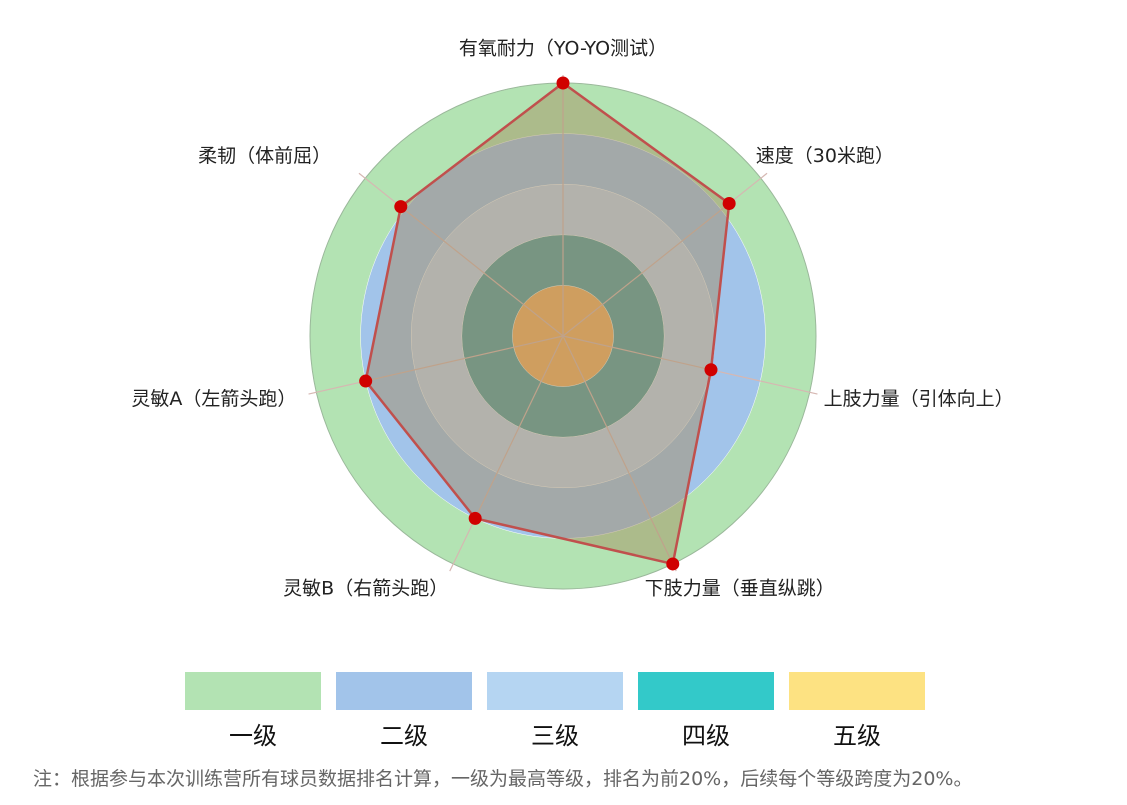  Describe the element at coordinates (555, 736) in the screenshot. I see `legend-label-level-3: 三级` at that location.